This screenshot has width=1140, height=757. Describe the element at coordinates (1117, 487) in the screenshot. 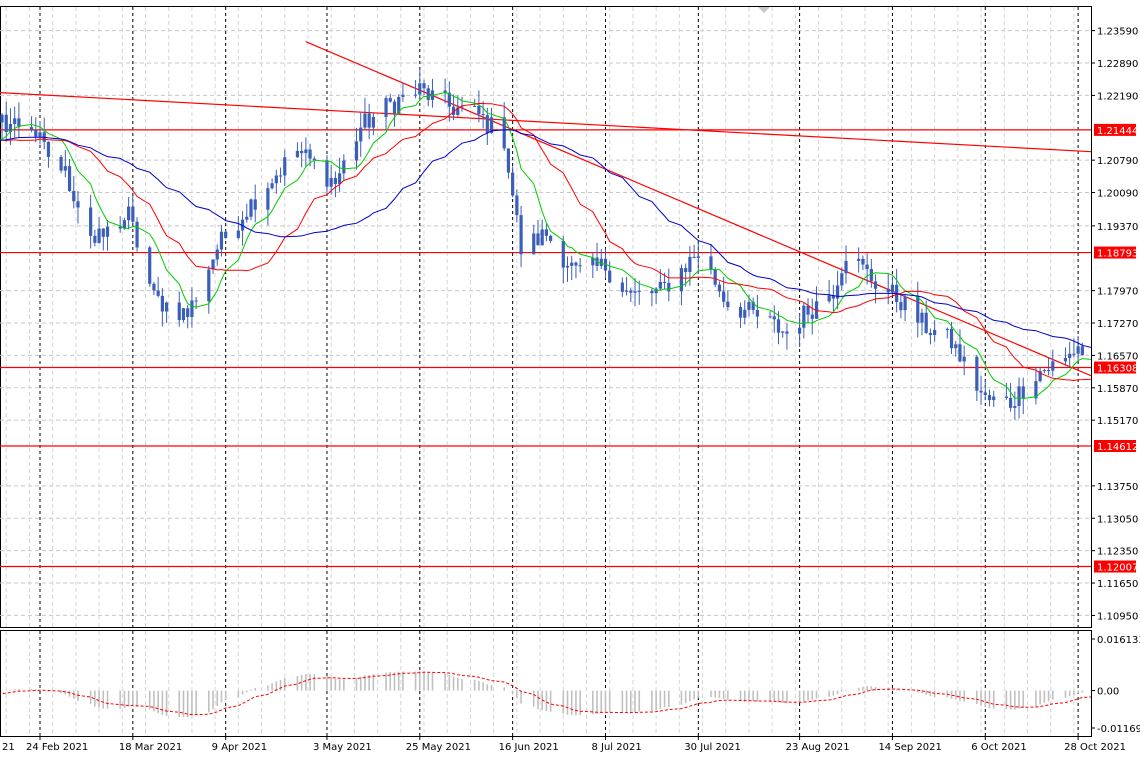

I see `price-axis-label: 1.13750` at that location.